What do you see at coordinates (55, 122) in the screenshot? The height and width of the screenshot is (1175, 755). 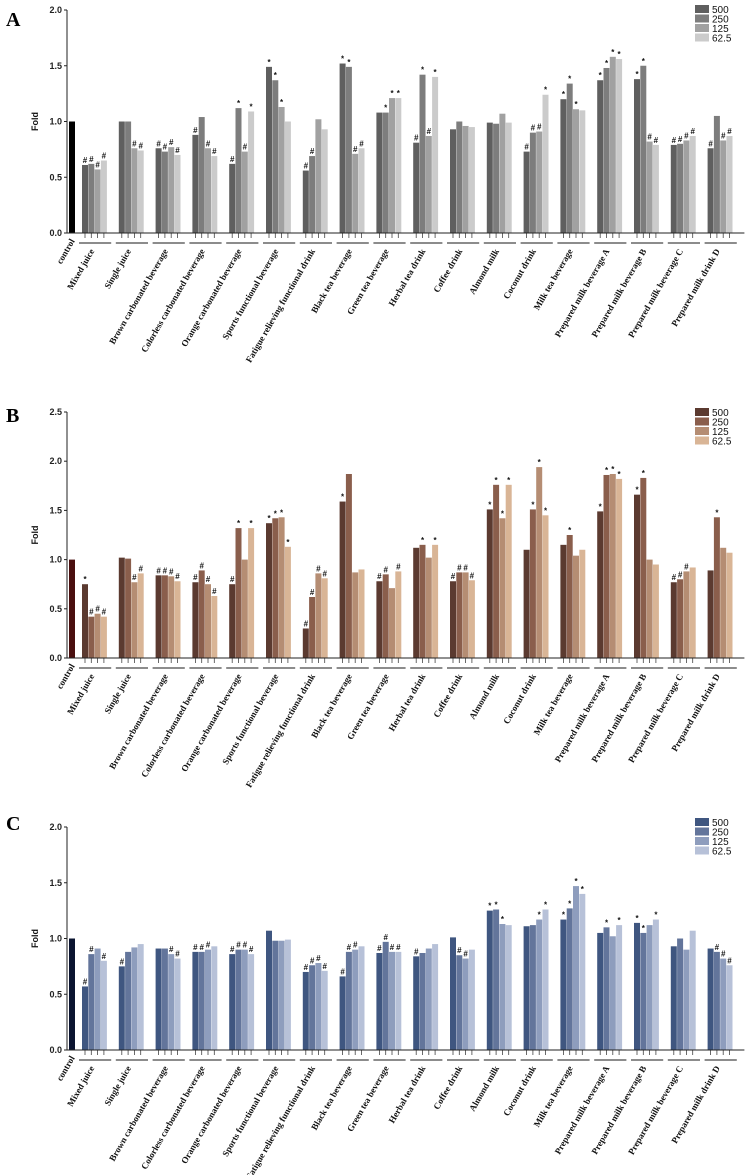 I see `y-tick-label: 1.0` at bounding box center [55, 122].